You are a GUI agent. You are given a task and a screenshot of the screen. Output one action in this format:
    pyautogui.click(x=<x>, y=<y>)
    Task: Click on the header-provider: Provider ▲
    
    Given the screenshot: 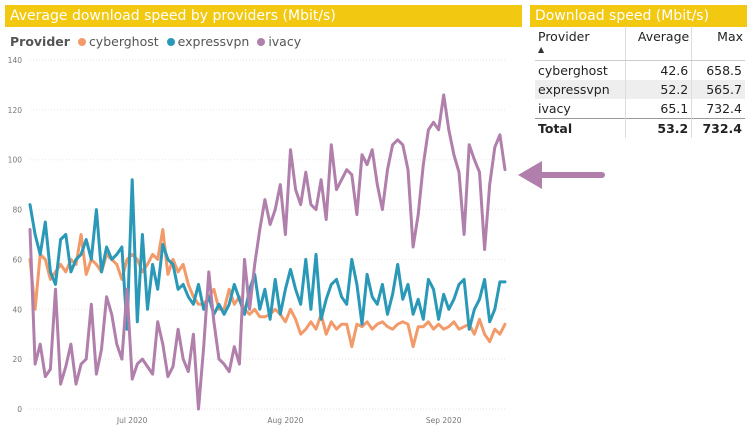 What is the action you would take?
    pyautogui.click(x=580, y=43)
    